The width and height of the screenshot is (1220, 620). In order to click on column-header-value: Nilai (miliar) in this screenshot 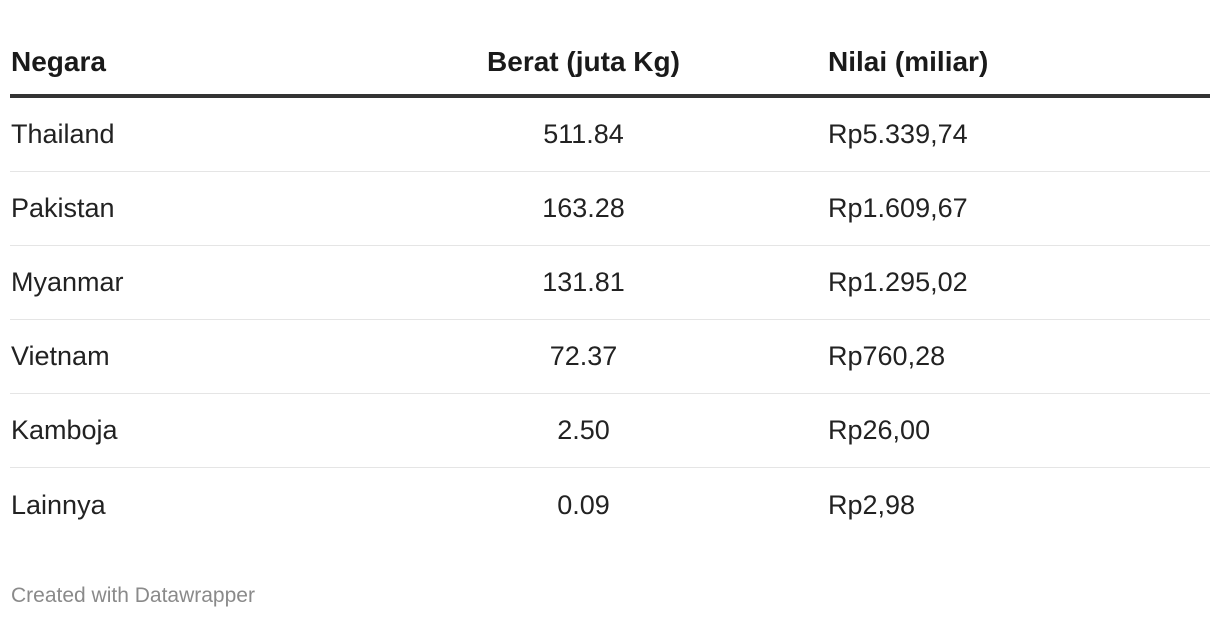, I will do `click(908, 61)`.